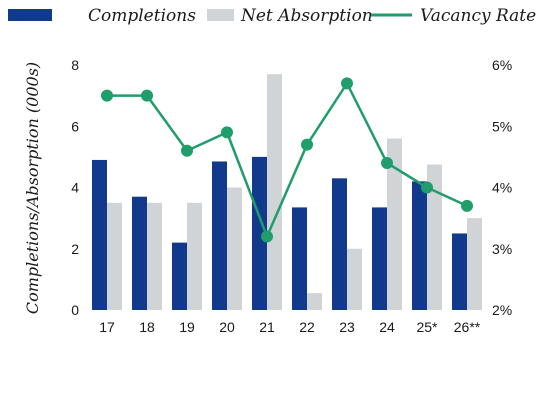 This screenshot has height=415, width=540. I want to click on legend: Completions Net Absorption Vacancy Rate, so click(272, 16).